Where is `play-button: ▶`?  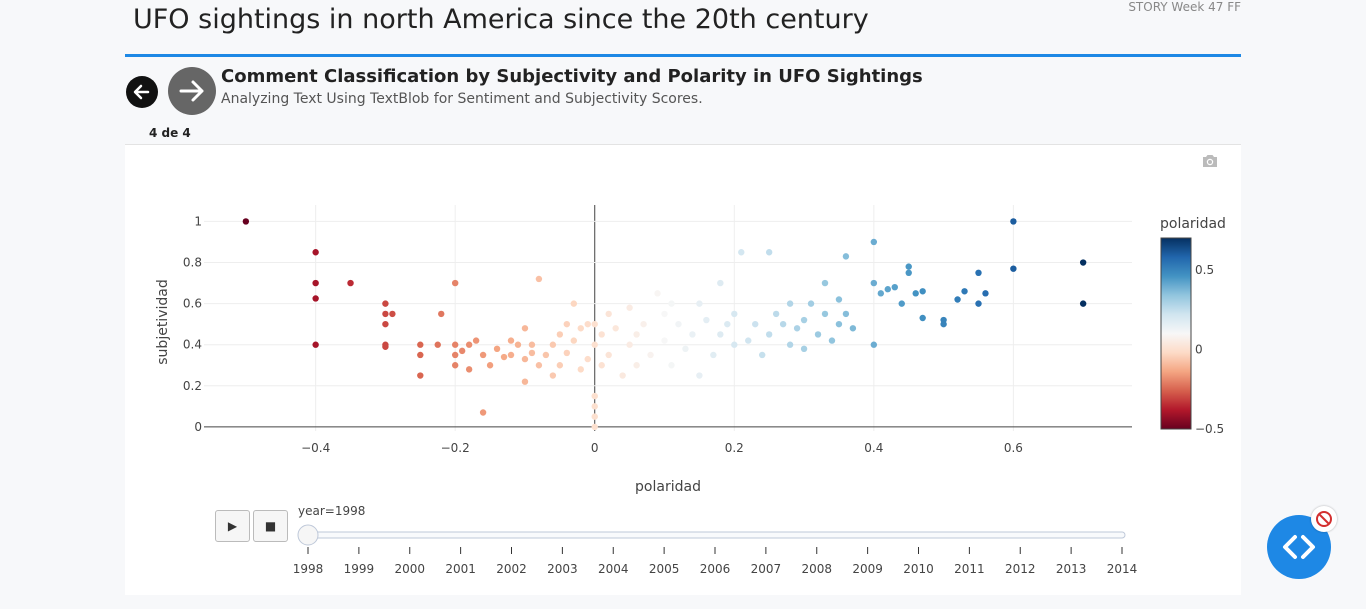
play-button: ▶ is located at coordinates (232, 526).